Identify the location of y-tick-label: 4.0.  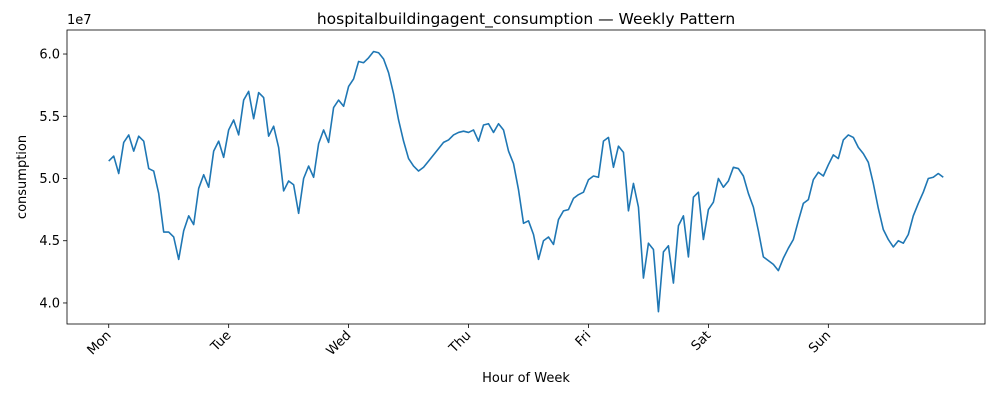
(49, 303).